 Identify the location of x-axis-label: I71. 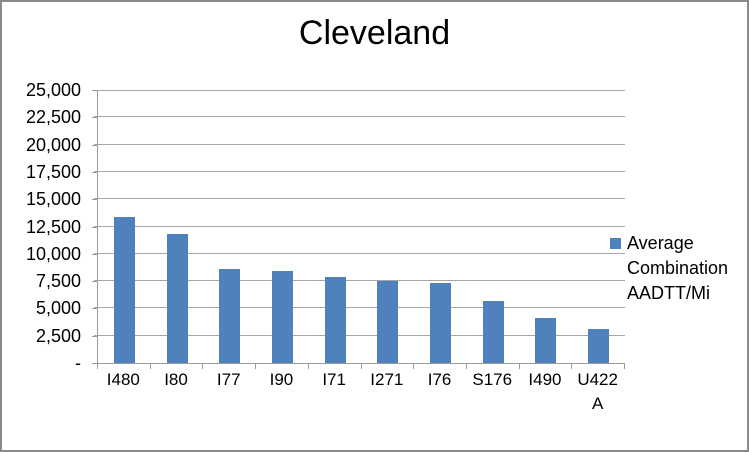
(334, 380).